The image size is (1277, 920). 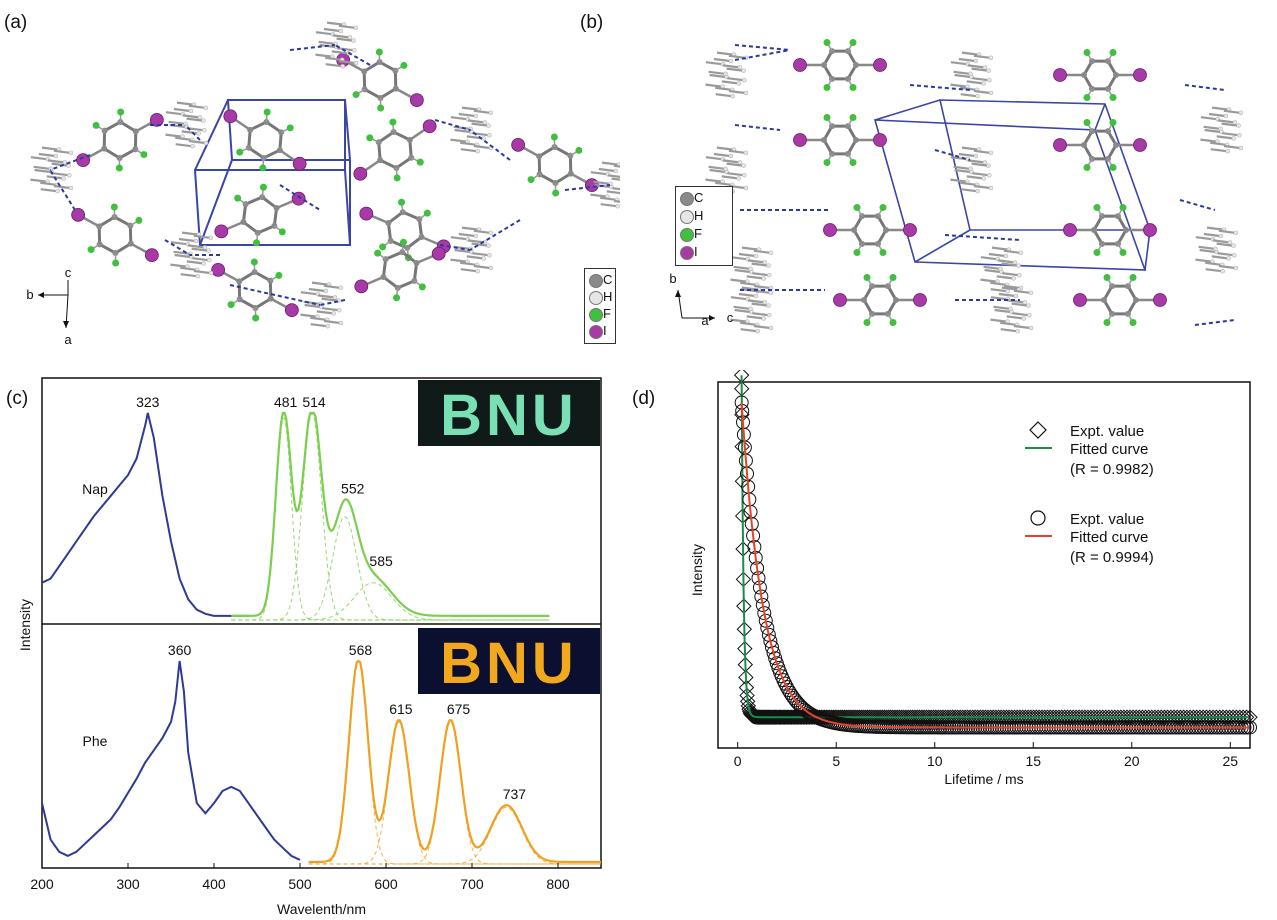 I want to click on legend-diamond-marker, so click(x=1038, y=430).